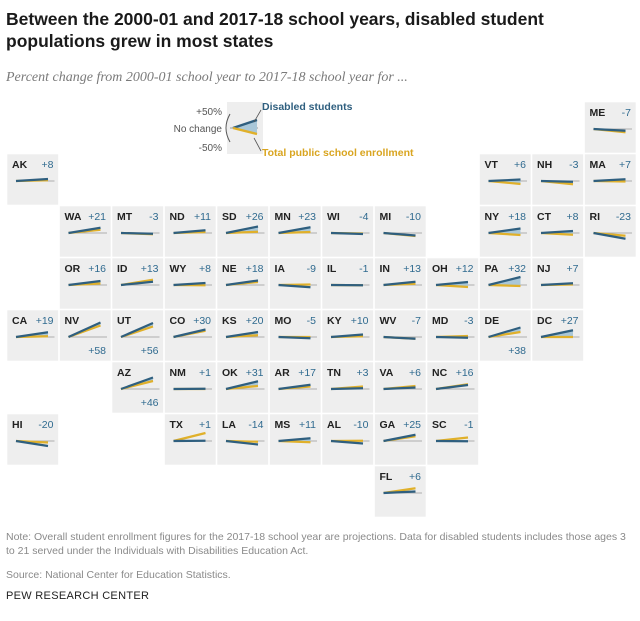 The image size is (640, 621). What do you see at coordinates (439, 425) in the screenshot?
I see `state-abbr: SC` at bounding box center [439, 425].